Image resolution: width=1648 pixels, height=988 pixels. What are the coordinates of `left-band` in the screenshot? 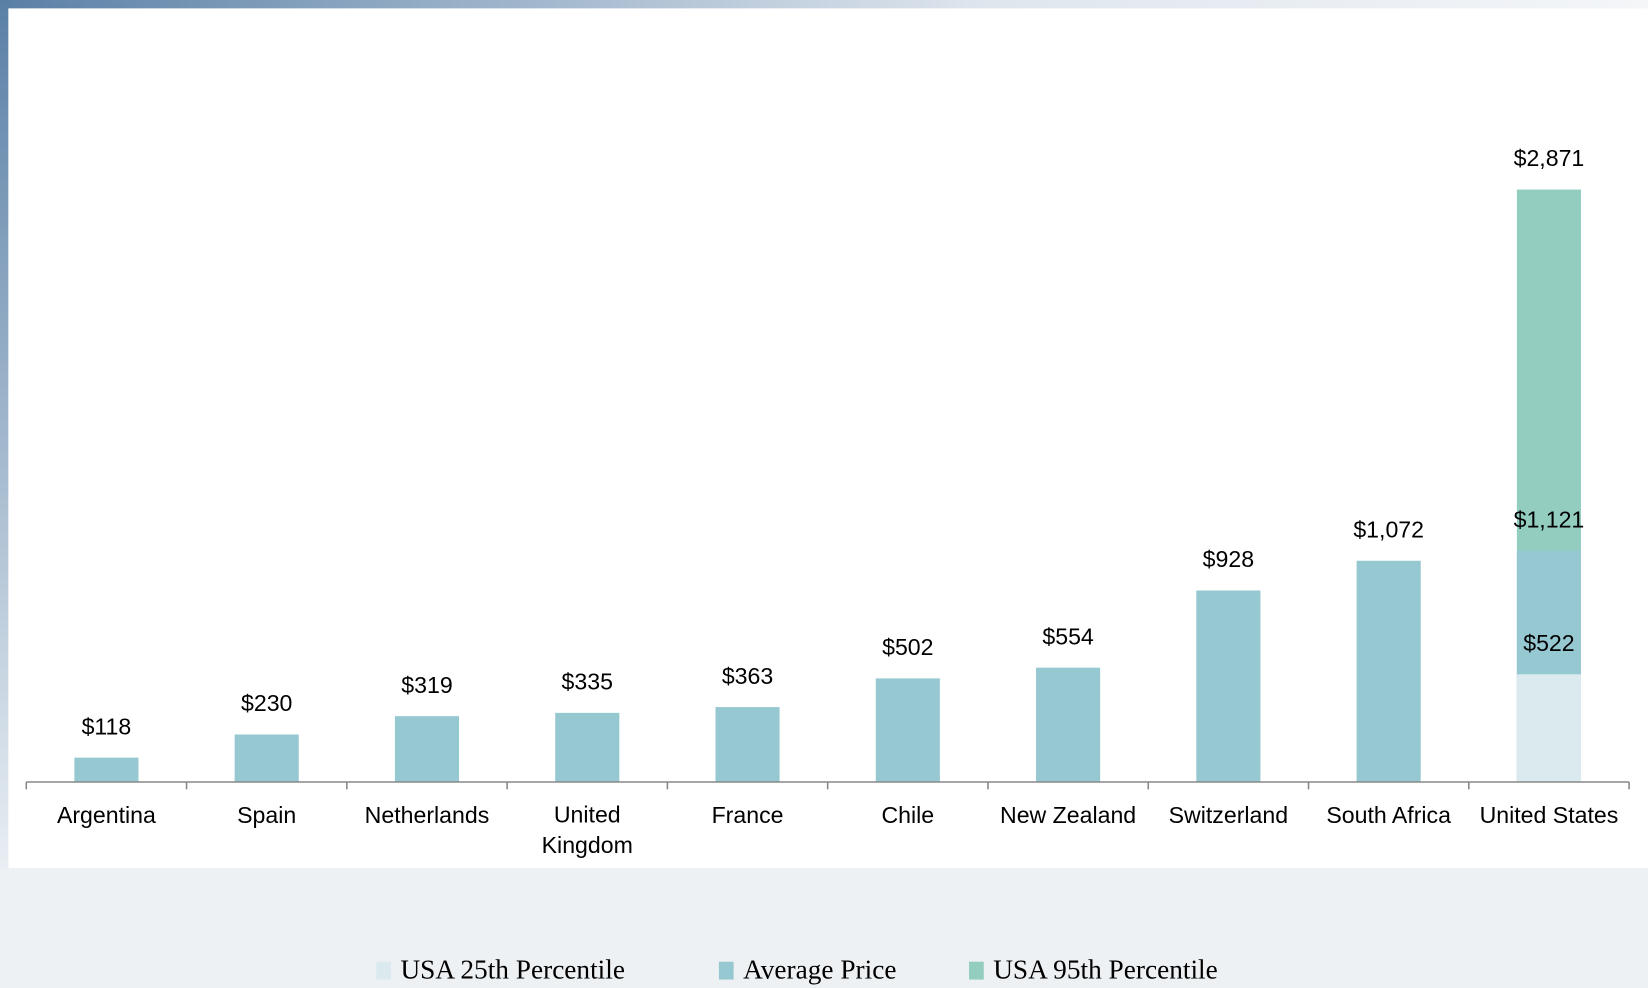 It's located at (4, 434).